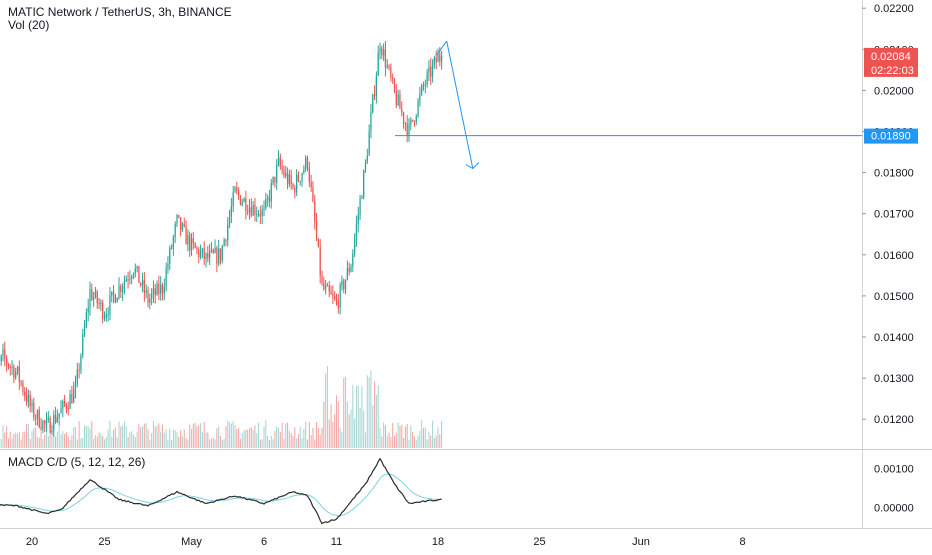 This screenshot has width=932, height=555. Describe the element at coordinates (894, 379) in the screenshot. I see `price-tick-label: 0.01300` at that location.